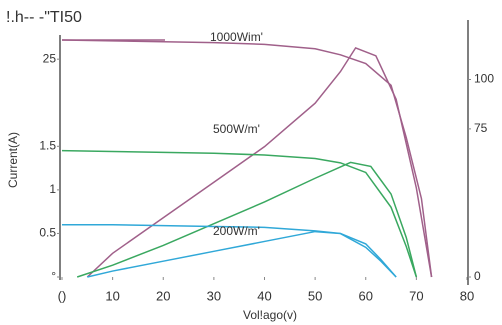 This screenshot has width=502, height=325. Describe the element at coordinates (13, 160) in the screenshot. I see `y-axis-label: Current(A)` at that location.